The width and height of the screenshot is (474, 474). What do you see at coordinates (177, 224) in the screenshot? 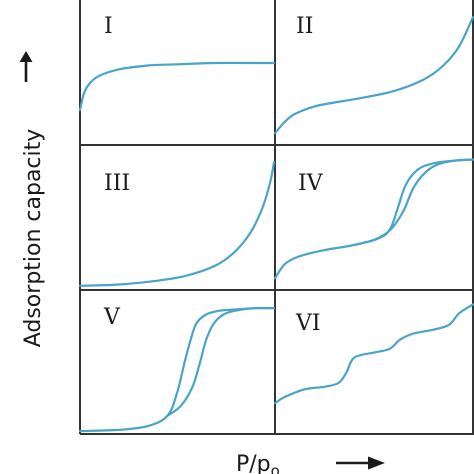
I see `isotherm-curve-iii` at bounding box center [177, 224].